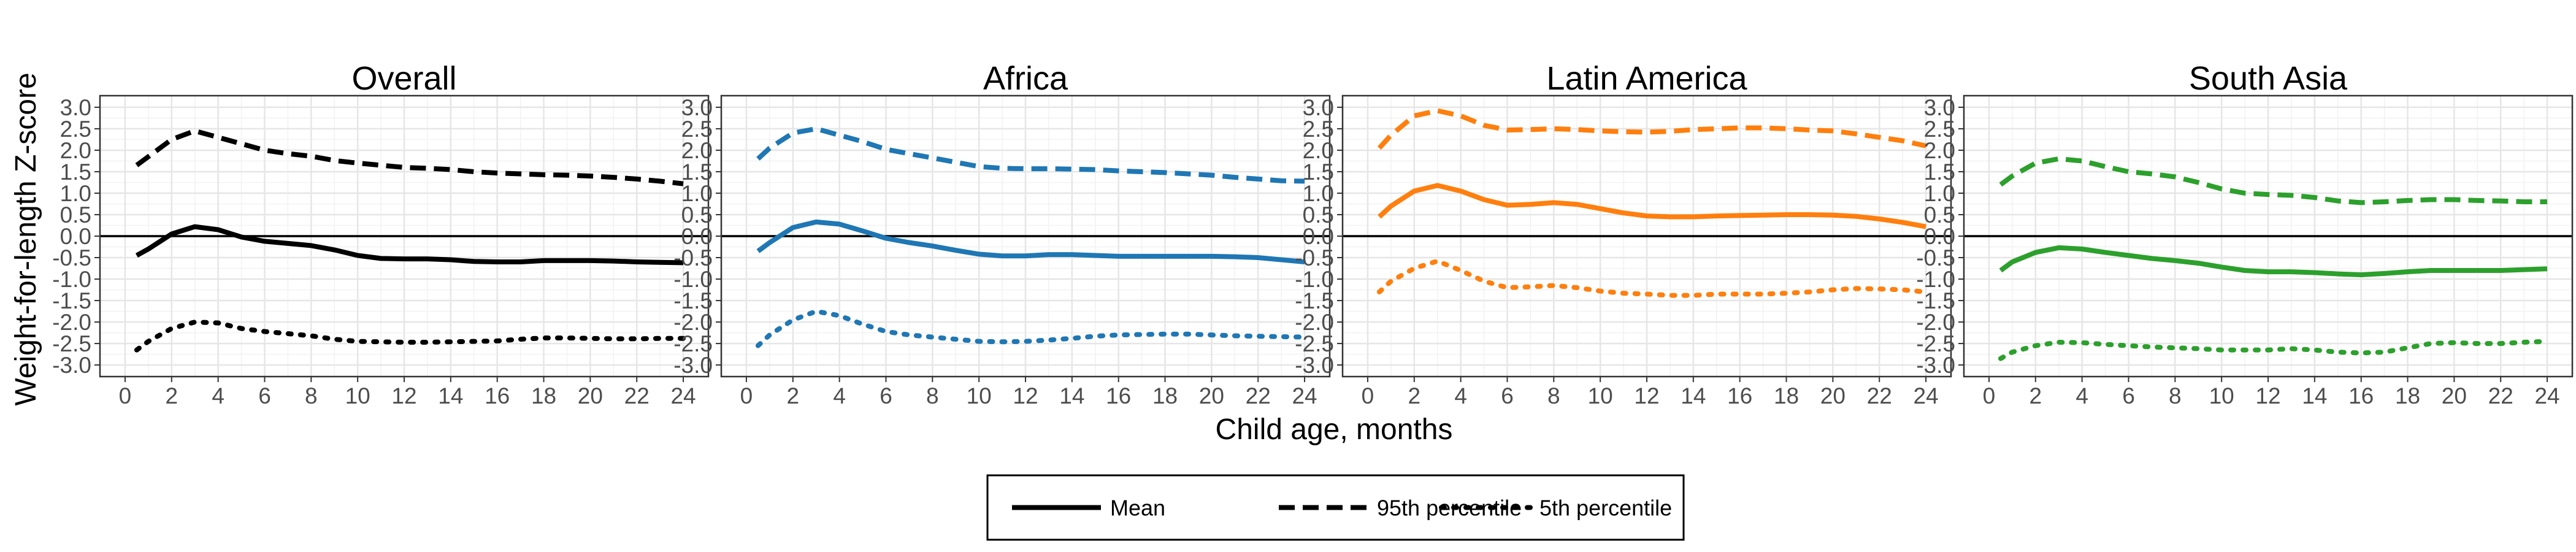  I want to click on legend: Mean 95th percentile 5th percentile, so click(1335, 507).